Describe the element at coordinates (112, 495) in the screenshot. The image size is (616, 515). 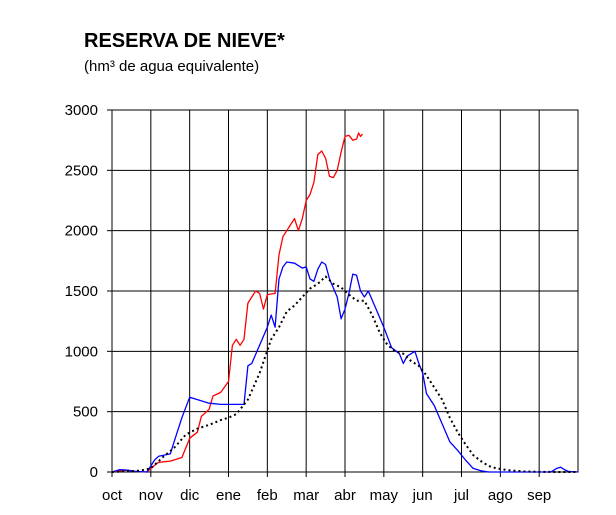
I see `x-tick-label: oct` at that location.